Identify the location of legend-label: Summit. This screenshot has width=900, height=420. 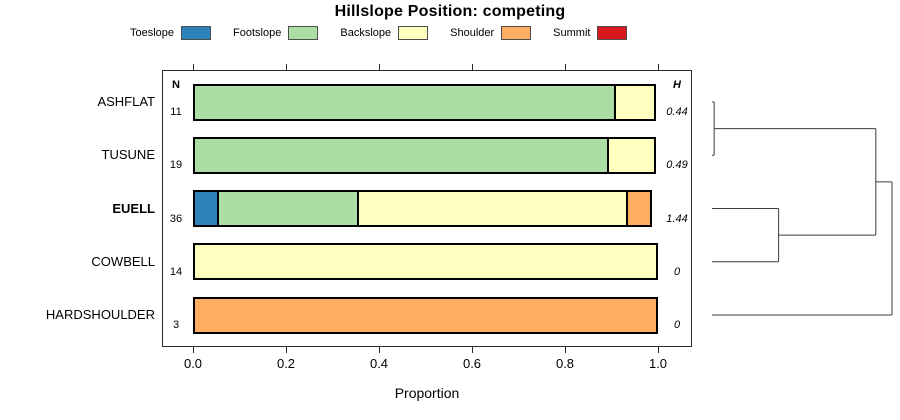
(572, 33).